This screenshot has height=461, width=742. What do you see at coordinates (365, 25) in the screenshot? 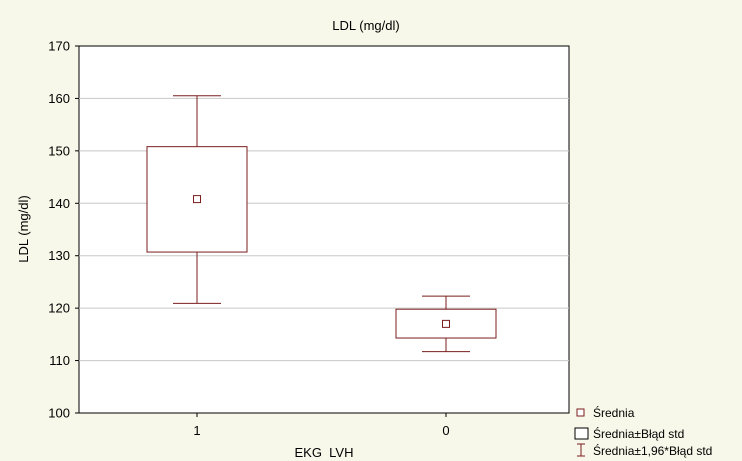
I see `chart-title: LDL (mg/dl)` at bounding box center [365, 25].